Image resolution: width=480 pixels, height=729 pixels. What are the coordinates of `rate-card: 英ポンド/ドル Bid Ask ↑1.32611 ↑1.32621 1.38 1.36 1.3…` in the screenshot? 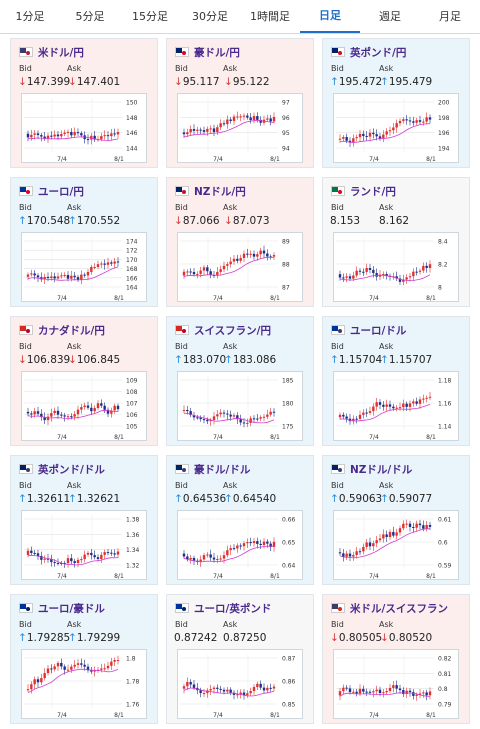 It's located at (84, 520).